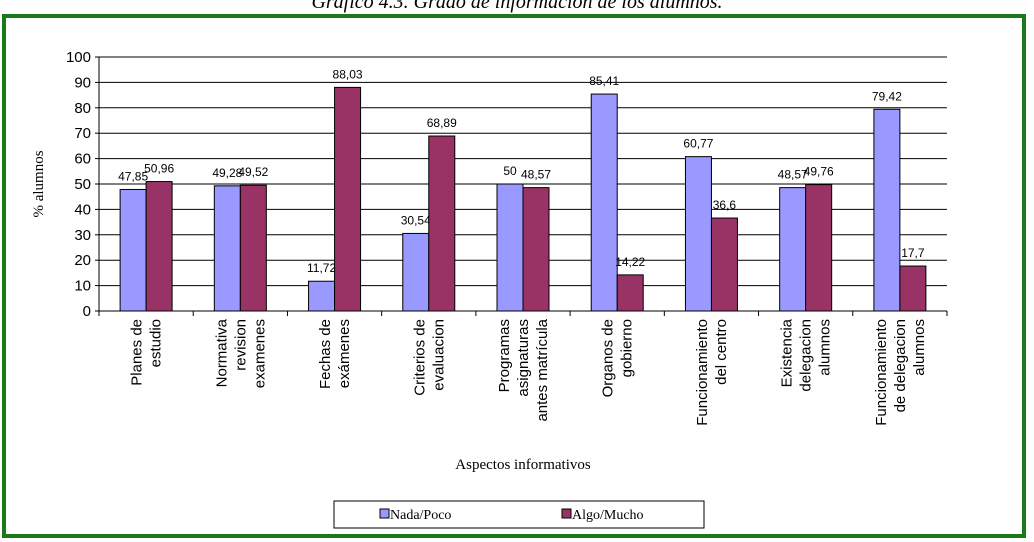  Describe the element at coordinates (259, 353) in the screenshot. I see `x-category-line: examenes` at that location.